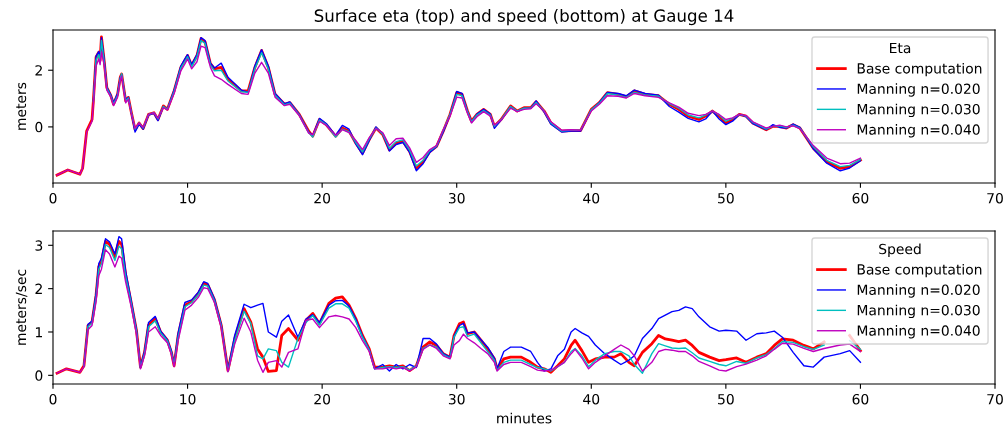  Describe the element at coordinates (900, 48) in the screenshot. I see `legend-title: Eta` at that location.